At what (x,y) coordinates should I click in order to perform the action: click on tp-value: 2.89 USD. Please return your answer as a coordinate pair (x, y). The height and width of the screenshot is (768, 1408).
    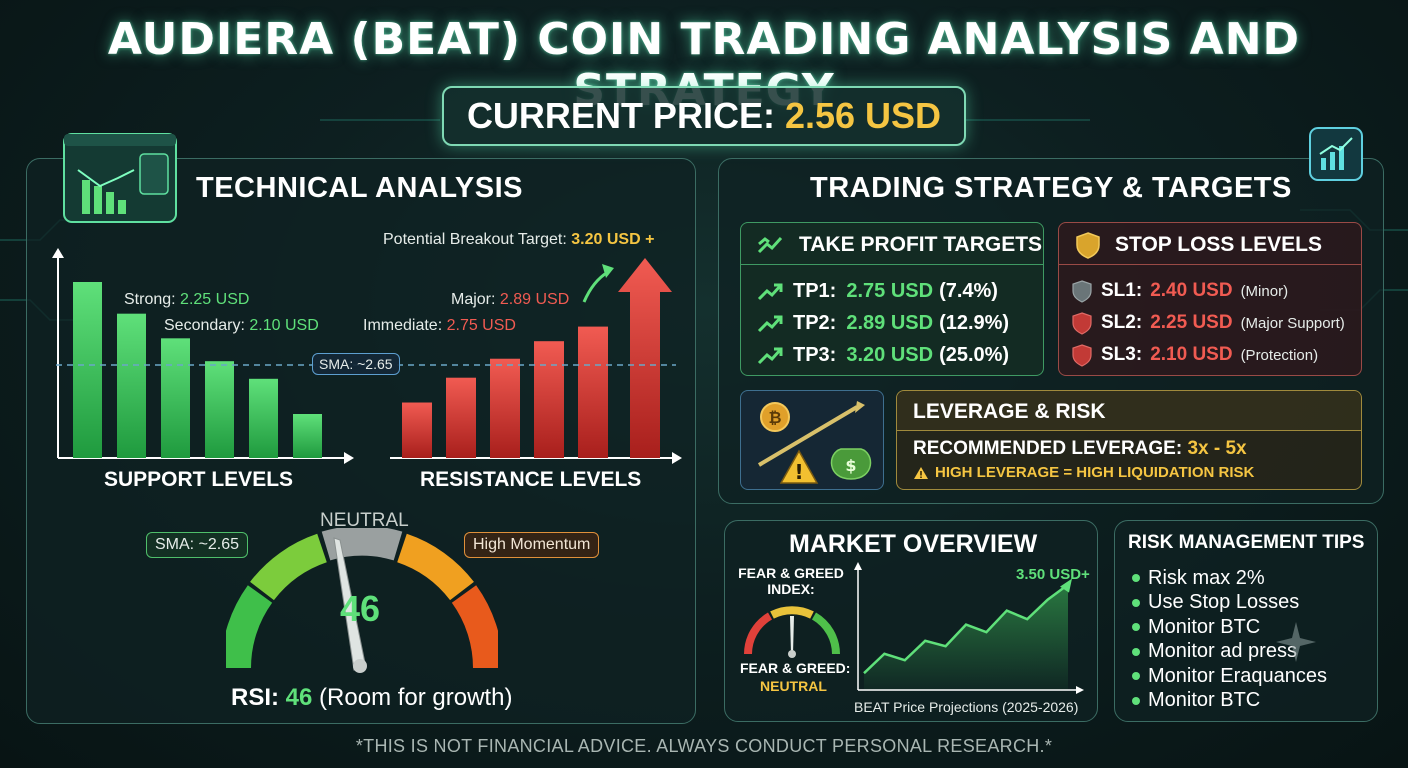
    Looking at the image, I should click on (890, 322).